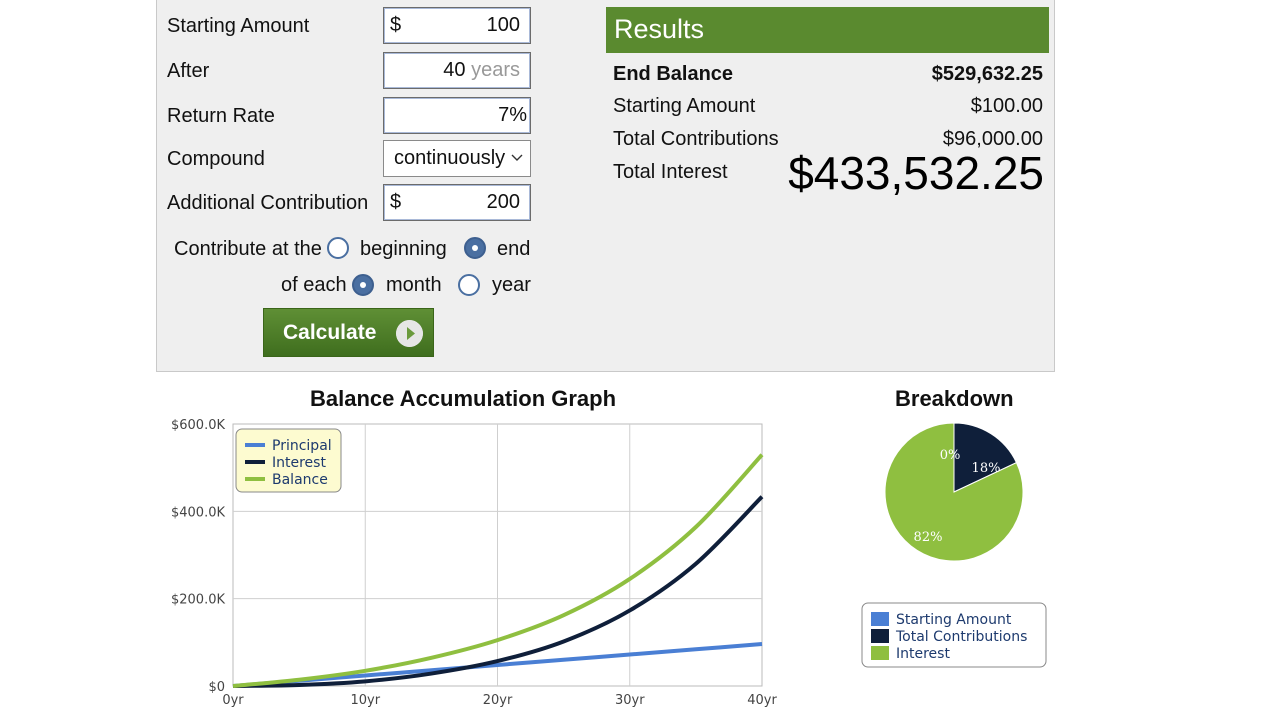  What do you see at coordinates (216, 687) in the screenshot?
I see `y-tick-label: $0` at bounding box center [216, 687].